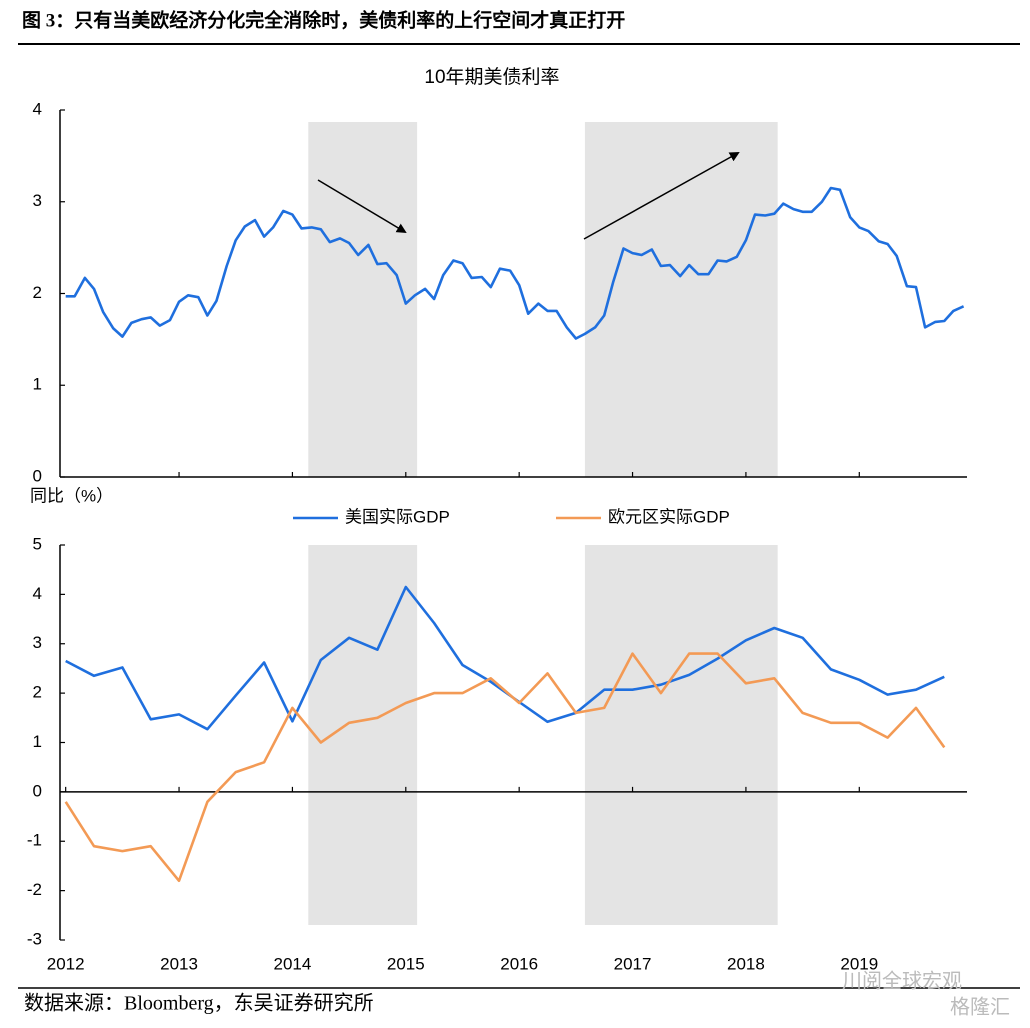 This screenshot has width=1030, height=1028. Describe the element at coordinates (37, 543) in the screenshot. I see `y-tick-label: 5` at that location.